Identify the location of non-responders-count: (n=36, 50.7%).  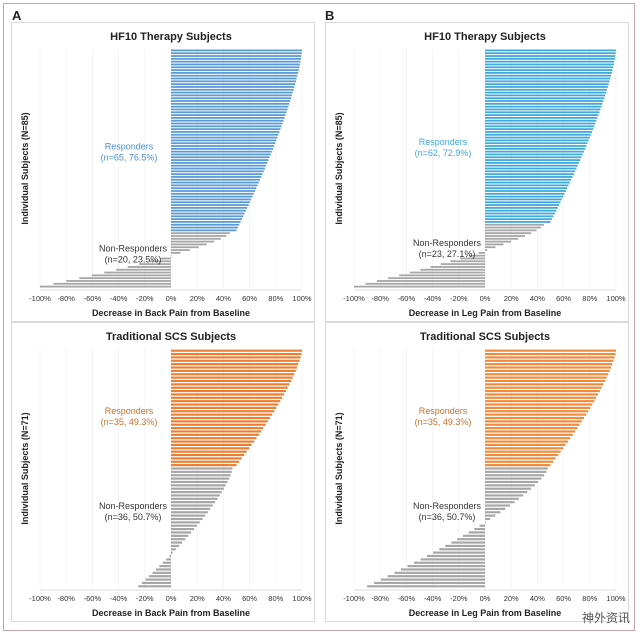
(133, 517).